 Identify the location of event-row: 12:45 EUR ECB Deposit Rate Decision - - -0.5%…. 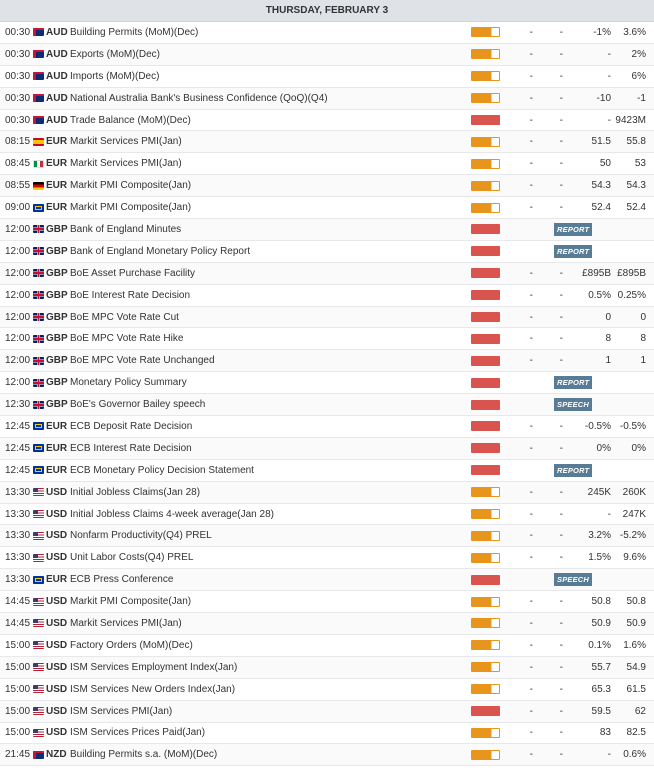
(327, 427).